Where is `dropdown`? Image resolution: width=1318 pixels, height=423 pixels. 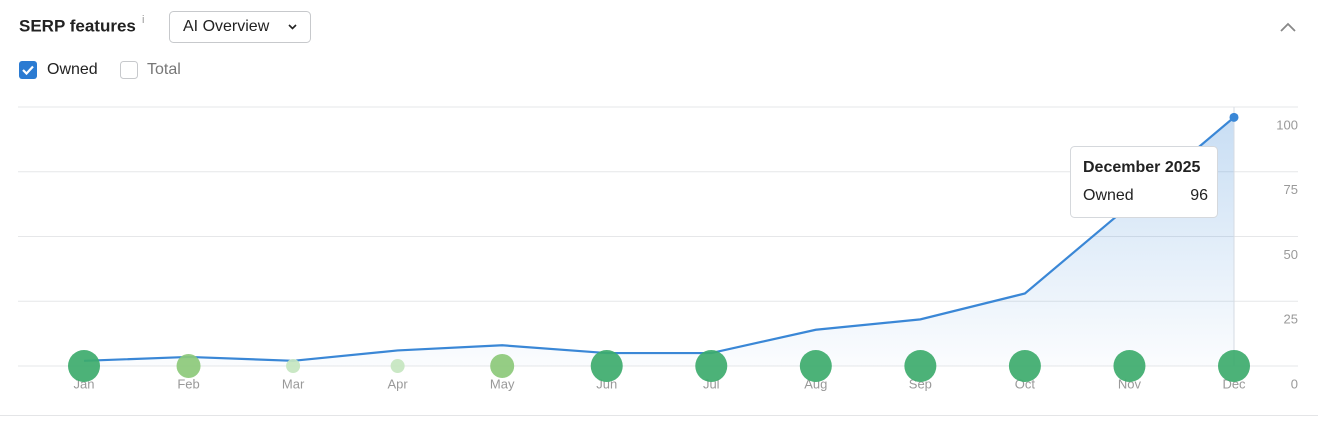 dropdown is located at coordinates (240, 27).